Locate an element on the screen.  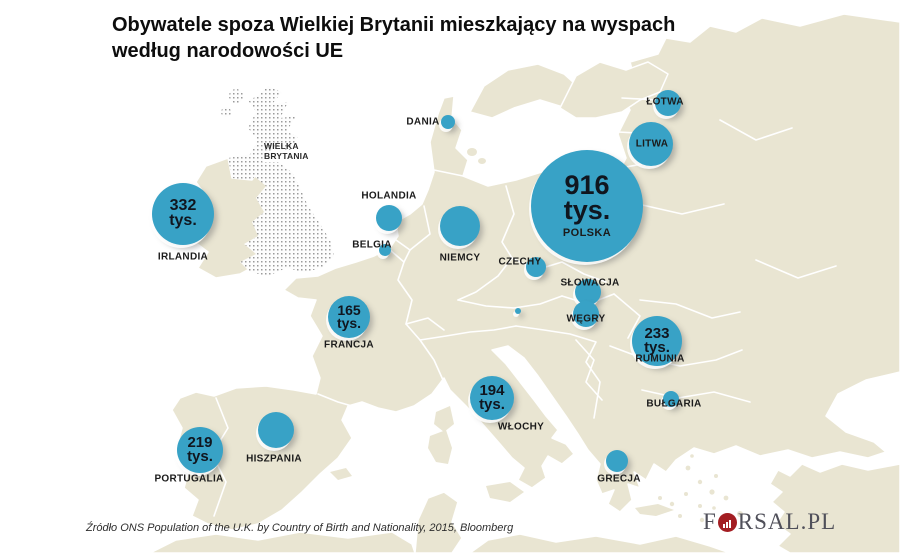
corsica is located at coordinates (444, 419).